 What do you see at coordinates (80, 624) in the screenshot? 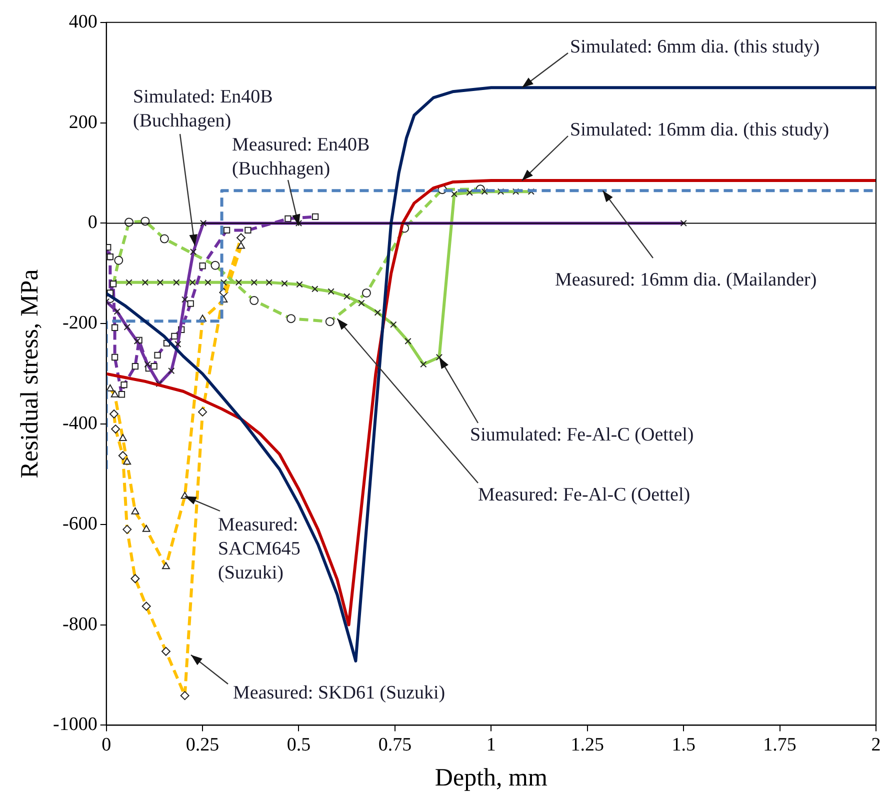
I see `y-tick-label: -800` at bounding box center [80, 624].